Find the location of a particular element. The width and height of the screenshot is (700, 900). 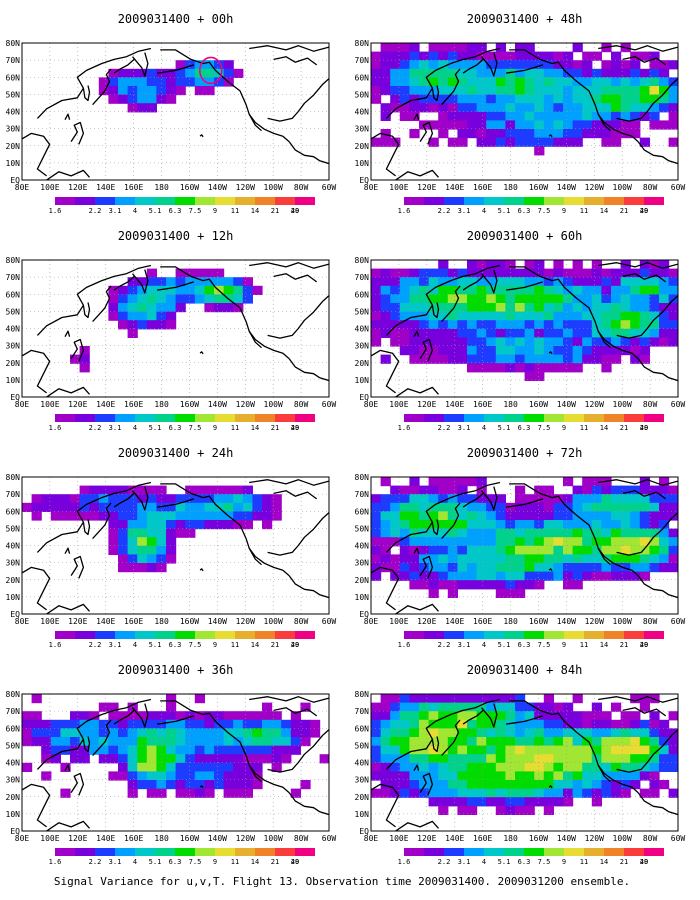

legend-level-label: 14 is located at coordinates (255, 211).